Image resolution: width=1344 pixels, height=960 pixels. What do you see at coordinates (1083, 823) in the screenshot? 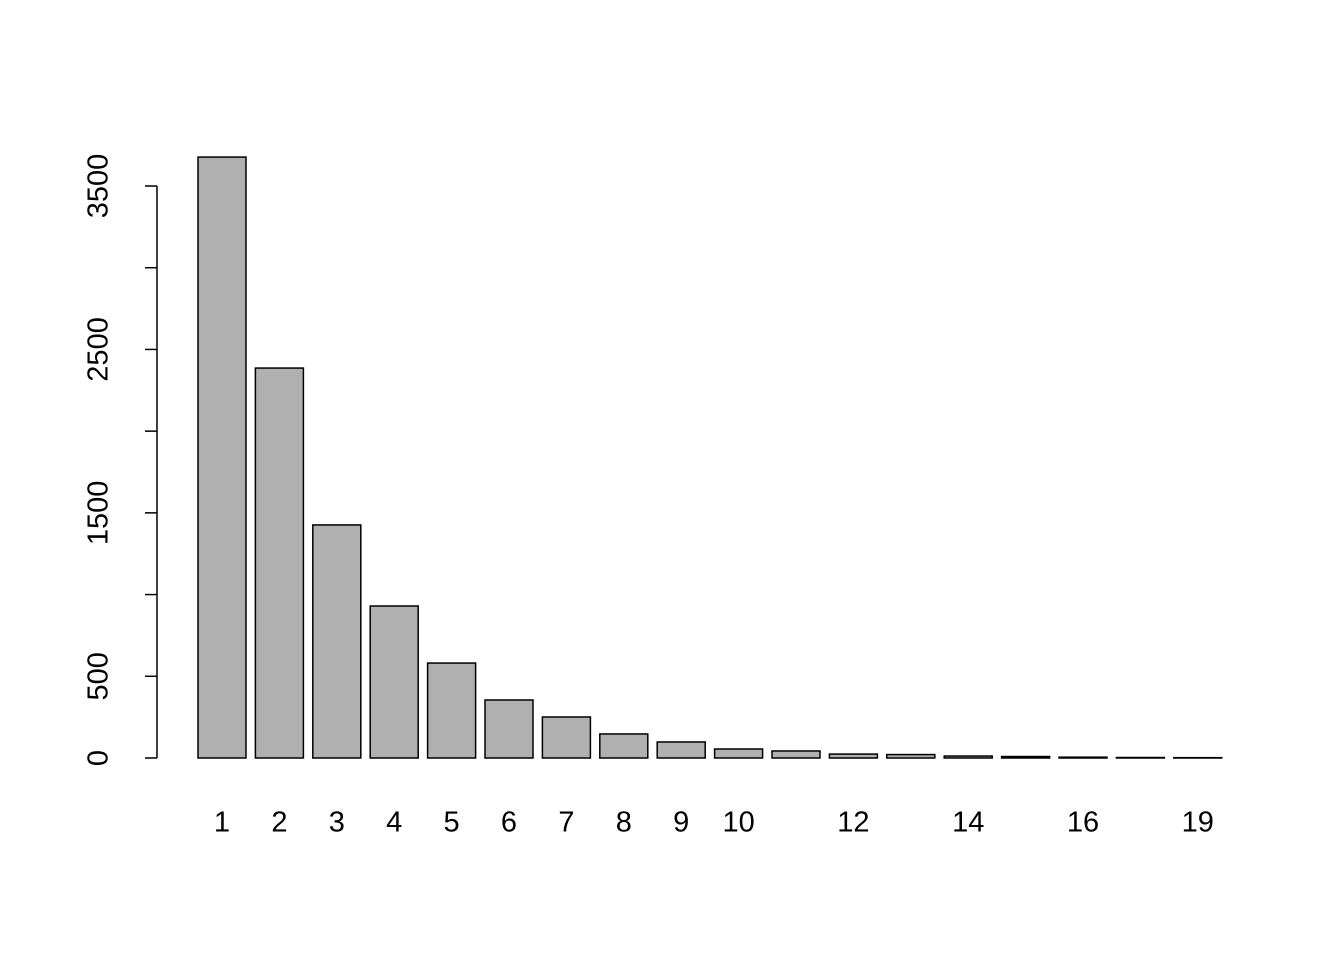
I see `x-tick-label: 16` at bounding box center [1083, 823].